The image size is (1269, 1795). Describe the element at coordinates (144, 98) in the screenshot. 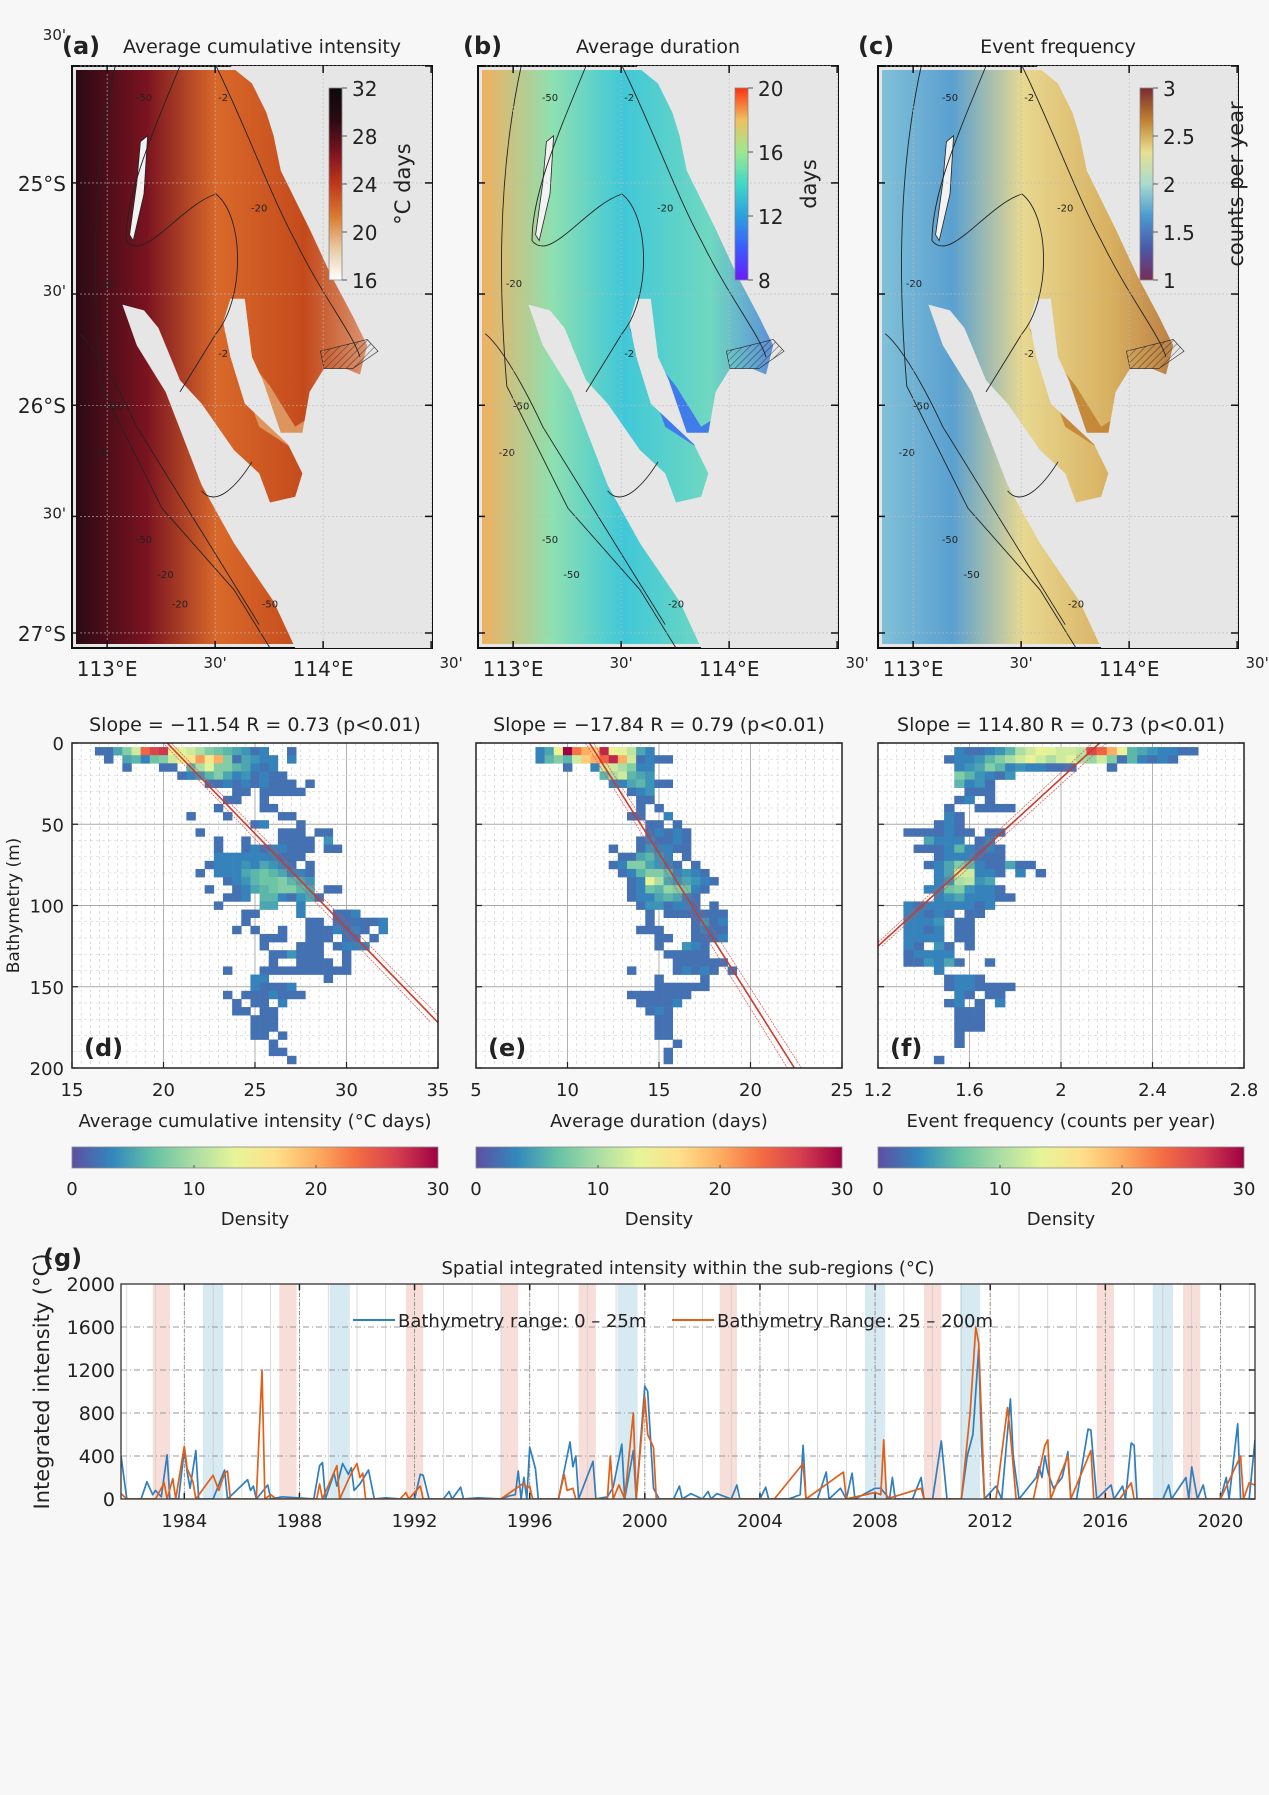

I see `contour-label: -50` at that location.